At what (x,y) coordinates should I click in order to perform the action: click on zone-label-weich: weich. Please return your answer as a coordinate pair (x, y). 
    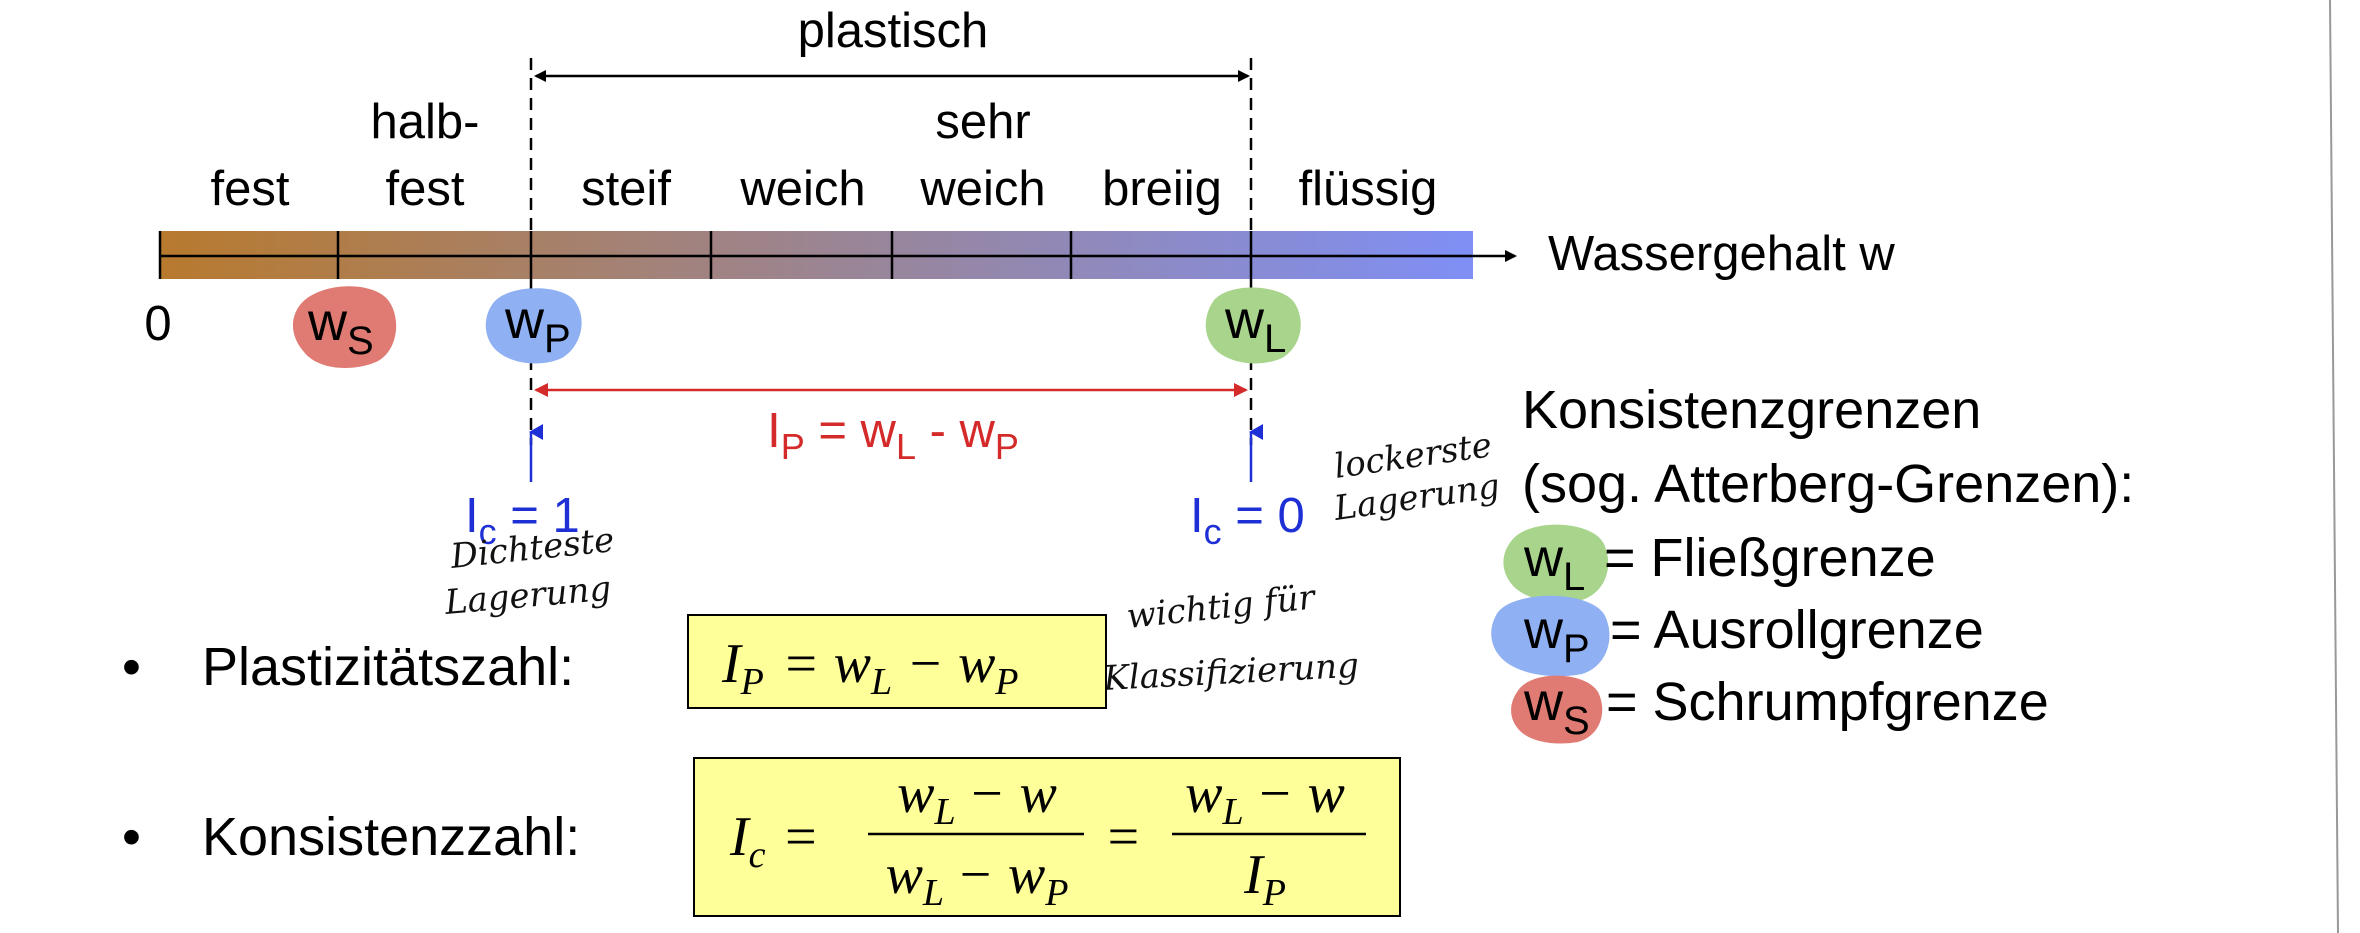
    Looking at the image, I should click on (802, 189).